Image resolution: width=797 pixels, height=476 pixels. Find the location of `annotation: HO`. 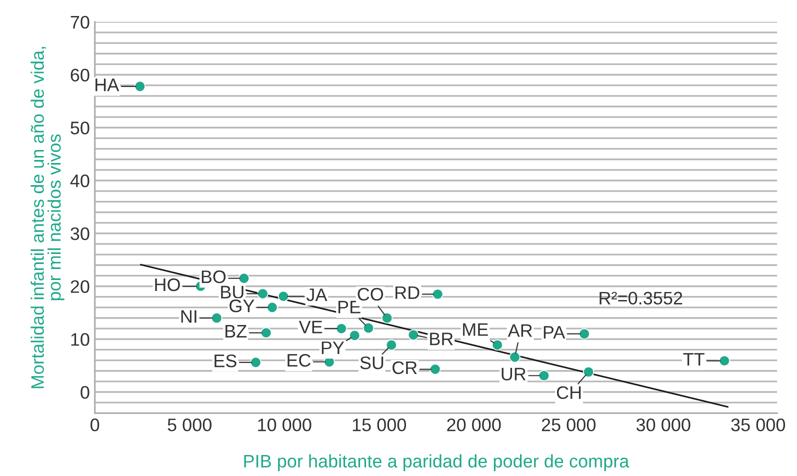

annotation: HO is located at coordinates (167, 285).